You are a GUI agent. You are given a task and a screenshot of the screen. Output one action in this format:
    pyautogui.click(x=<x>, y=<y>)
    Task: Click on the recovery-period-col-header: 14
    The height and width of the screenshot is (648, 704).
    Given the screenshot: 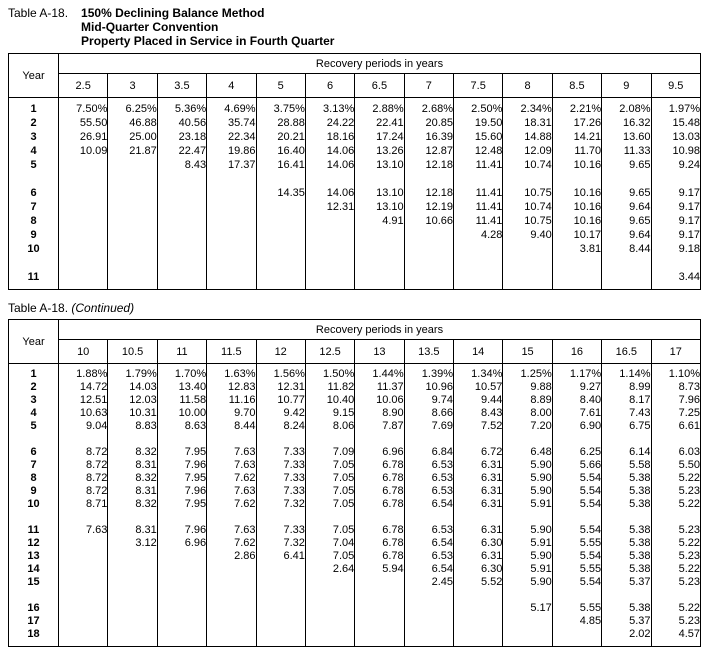 What is the action you would take?
    pyautogui.click(x=477, y=351)
    